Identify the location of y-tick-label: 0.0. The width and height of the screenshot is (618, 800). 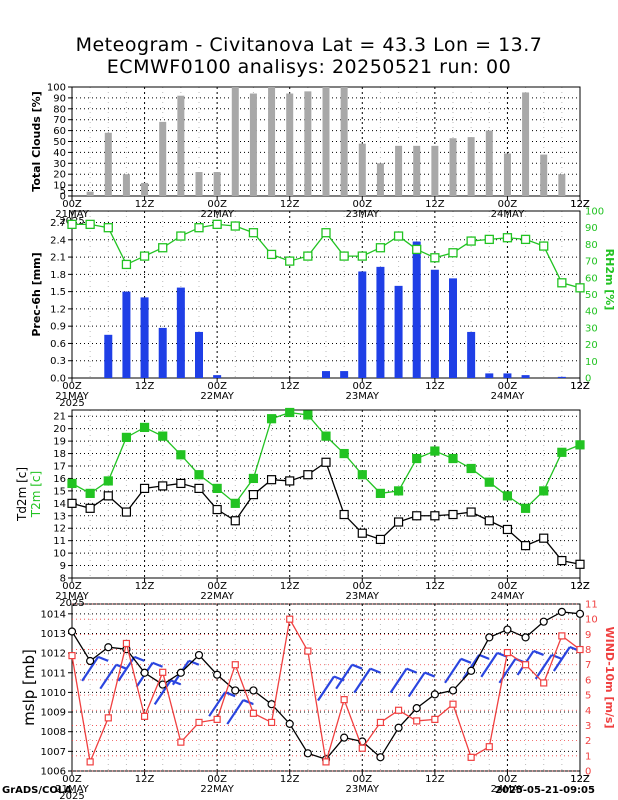
(58, 379).